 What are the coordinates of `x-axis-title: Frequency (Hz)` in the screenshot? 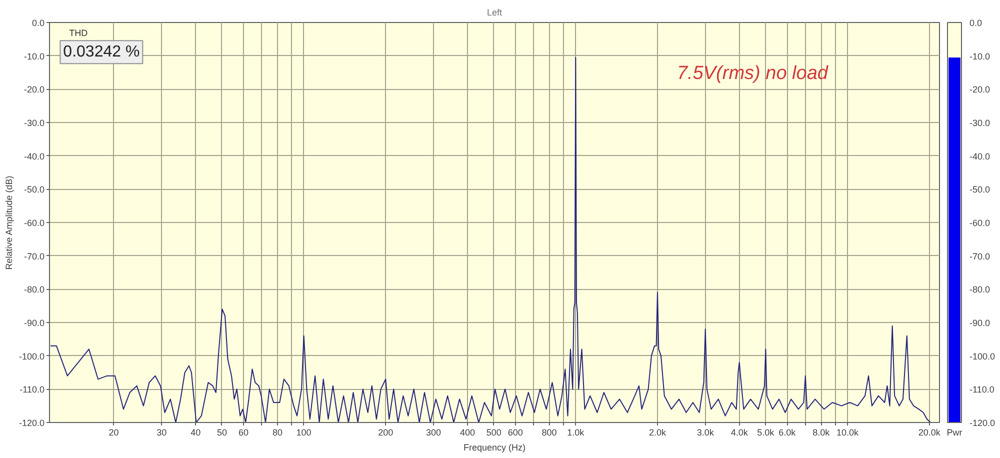 It's located at (494, 447).